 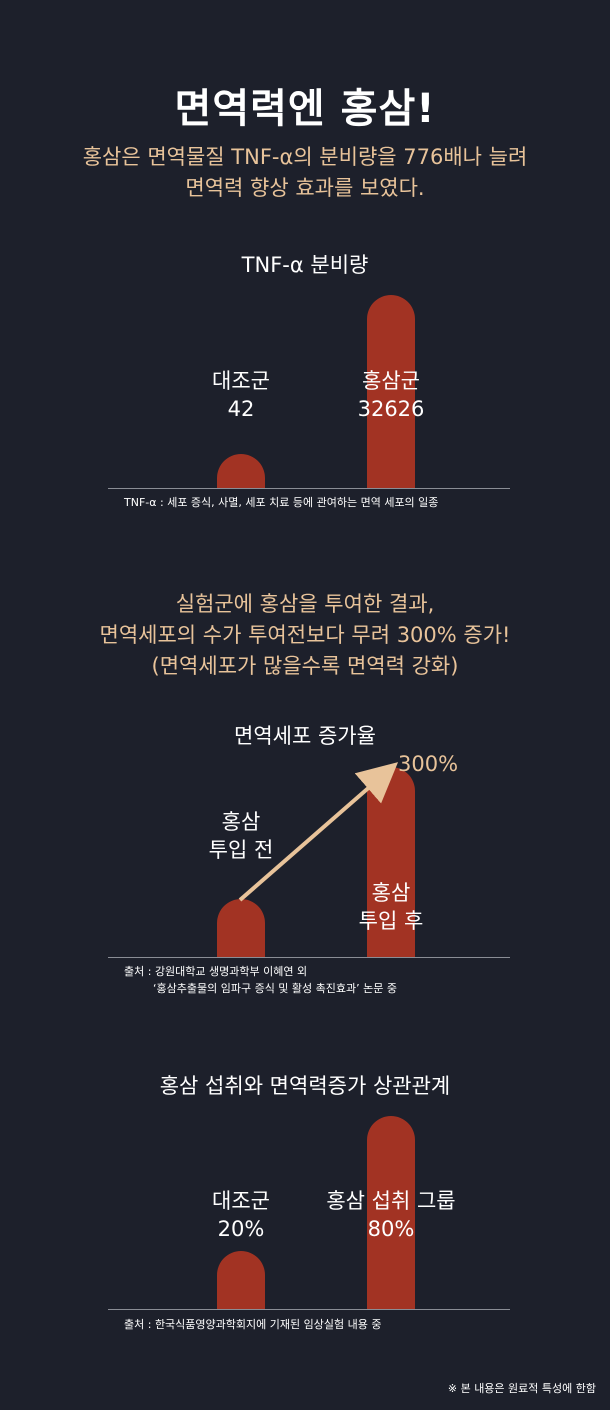 I want to click on chart-3-category: 홍삼 섭취 그룹, so click(x=391, y=1201).